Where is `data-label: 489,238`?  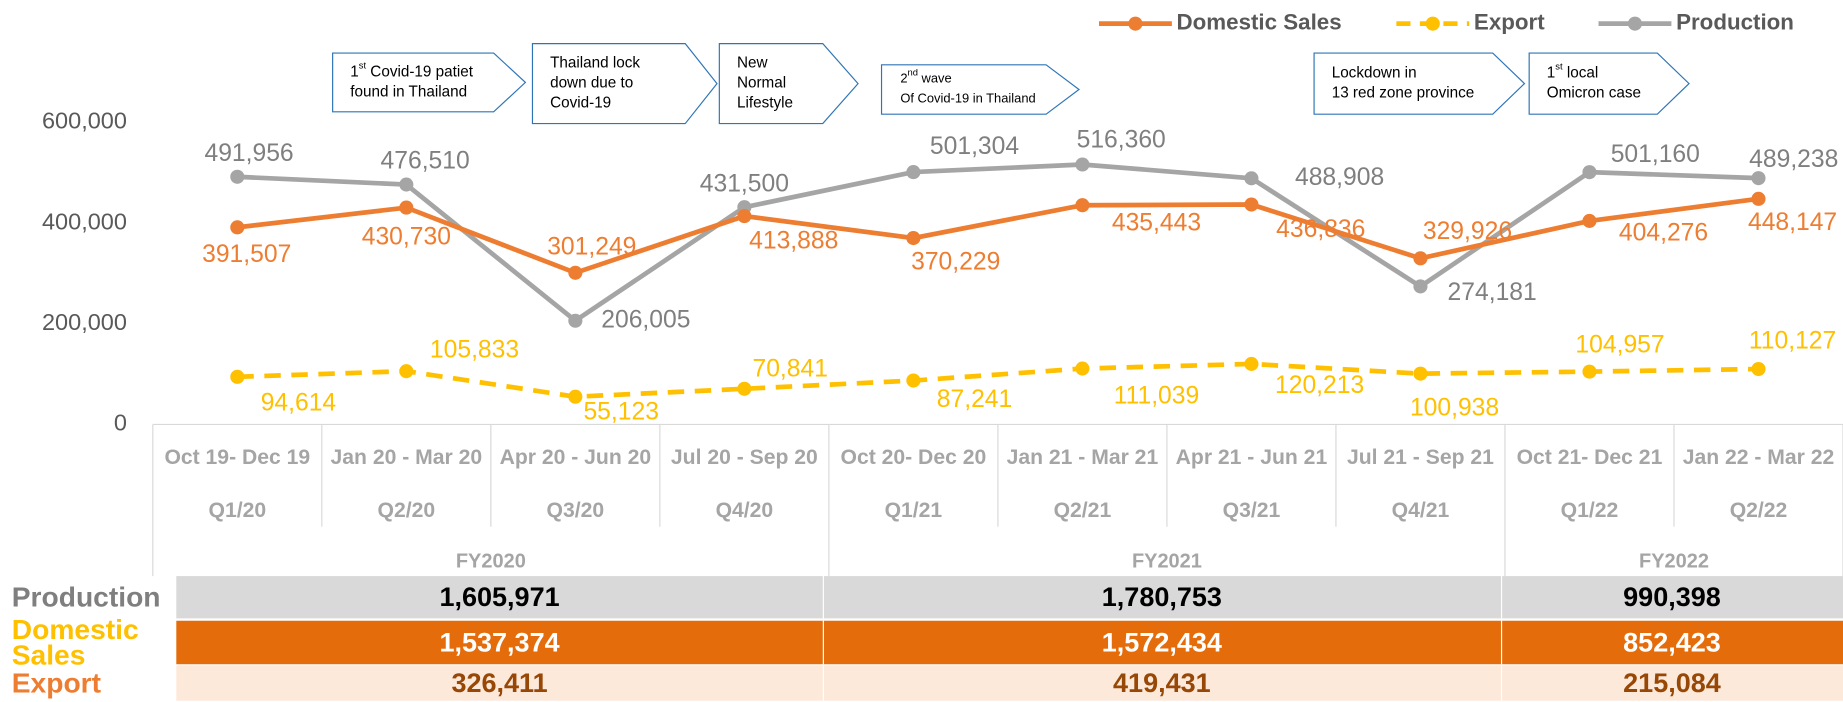 data-label: 489,238 is located at coordinates (1793, 159).